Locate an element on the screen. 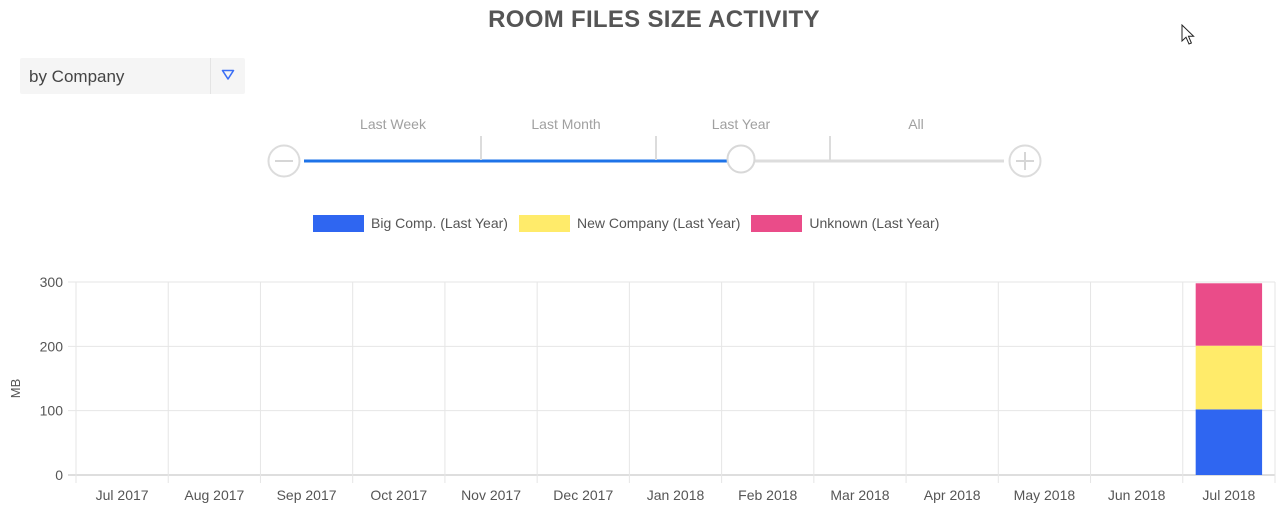 The width and height of the screenshot is (1286, 522). y-tick-label: 0 is located at coordinates (59, 475).